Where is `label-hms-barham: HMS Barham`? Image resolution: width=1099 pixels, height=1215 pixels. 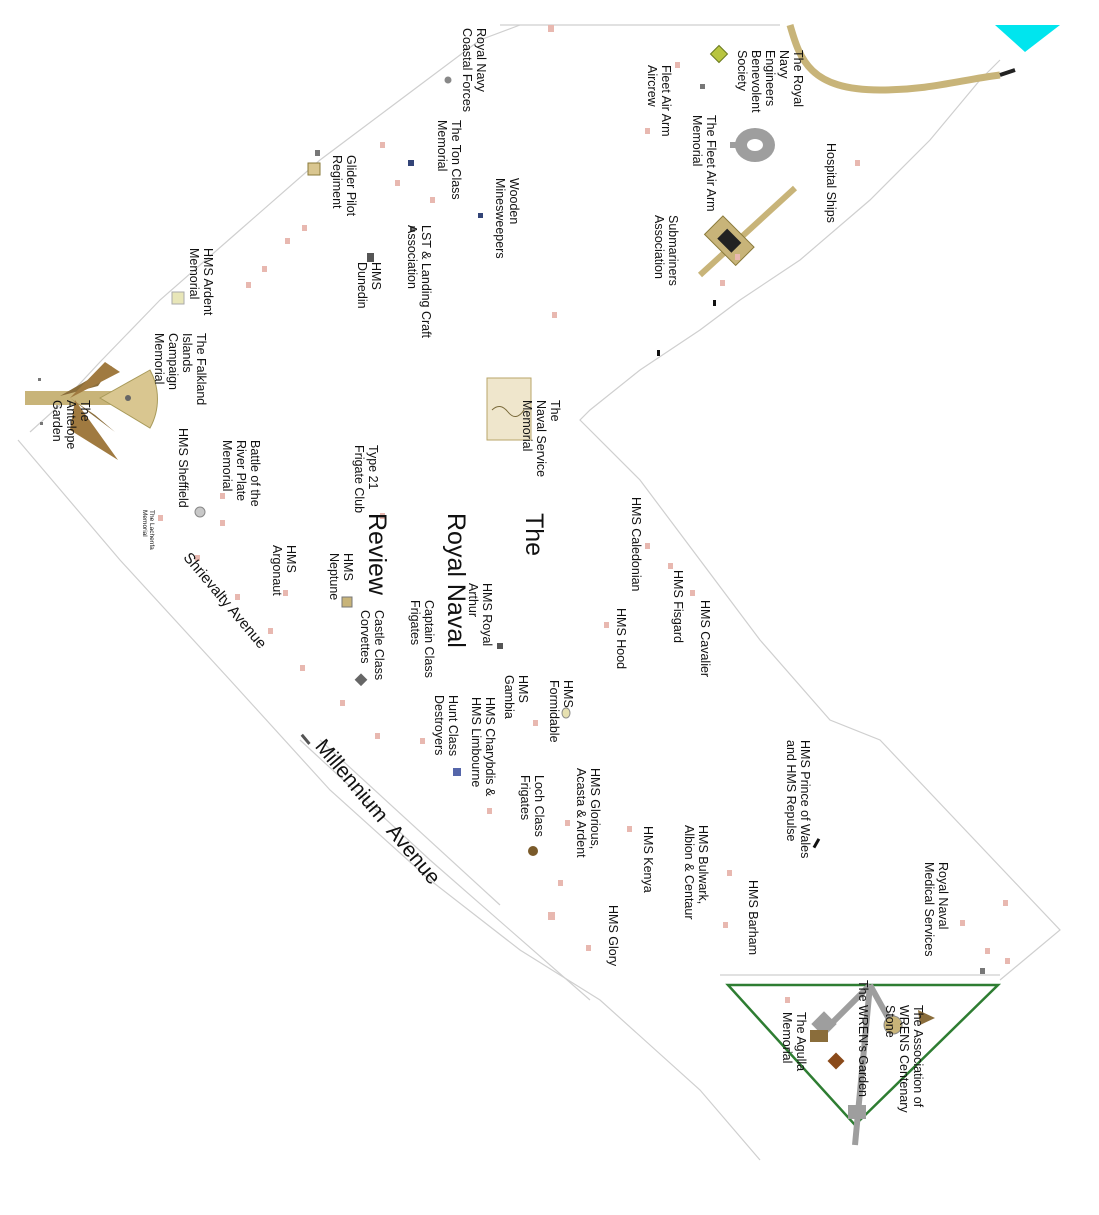 label-hms-barham: HMS Barham is located at coordinates (753, 918).